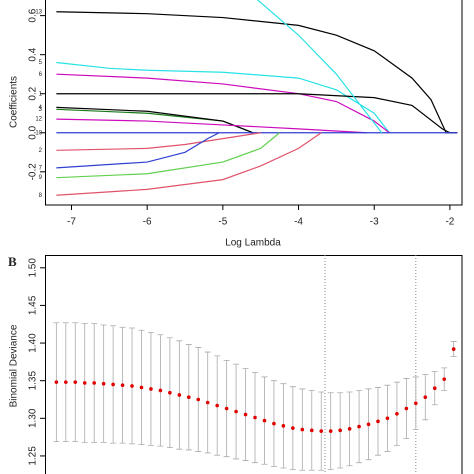 The height and width of the screenshot is (474, 474). Describe the element at coordinates (33, 93) in the screenshot. I see `y-tick-label: 0.2` at that location.